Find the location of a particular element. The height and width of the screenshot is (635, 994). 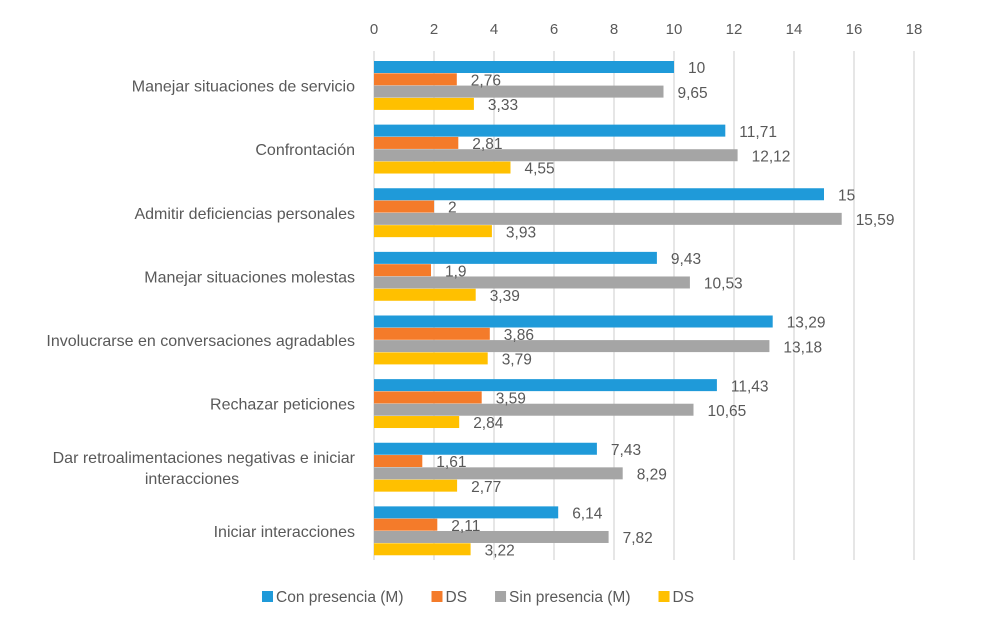

data-label: 12,12 is located at coordinates (771, 156).